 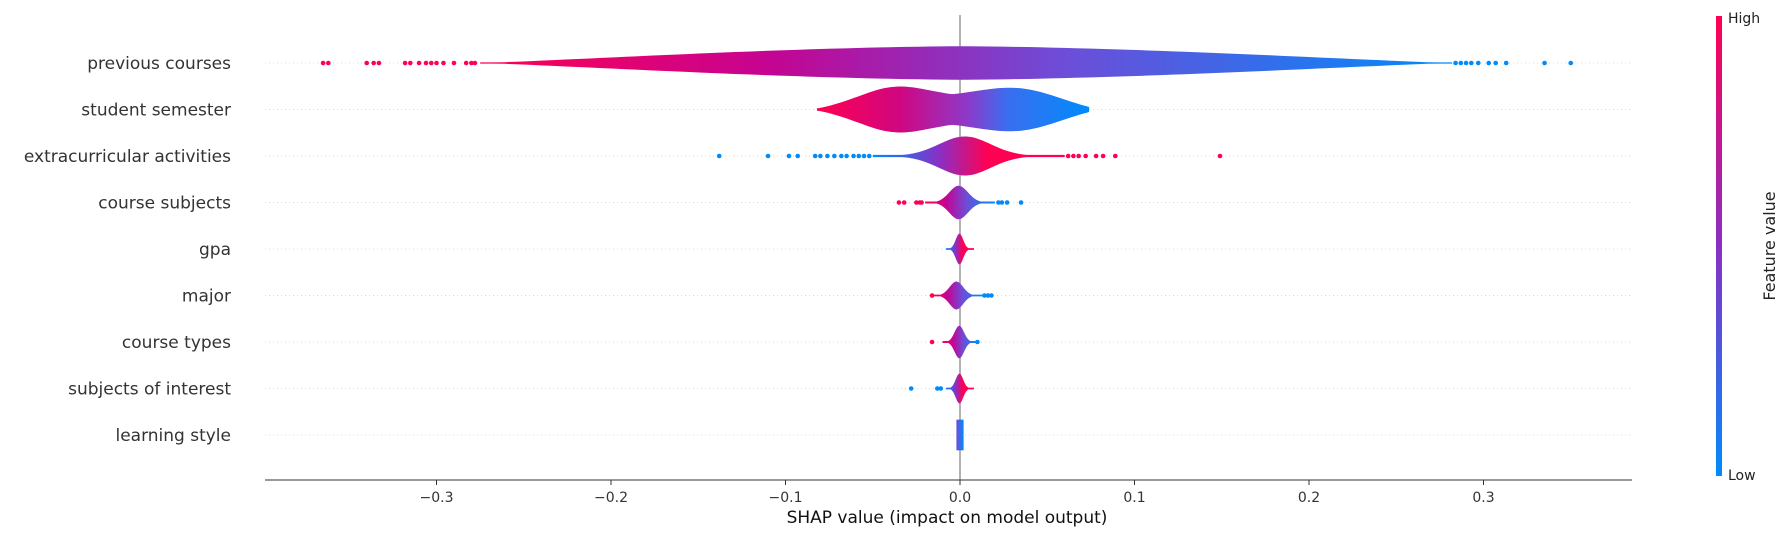 I want to click on x-tick-label: −0.1, so click(x=786, y=498).